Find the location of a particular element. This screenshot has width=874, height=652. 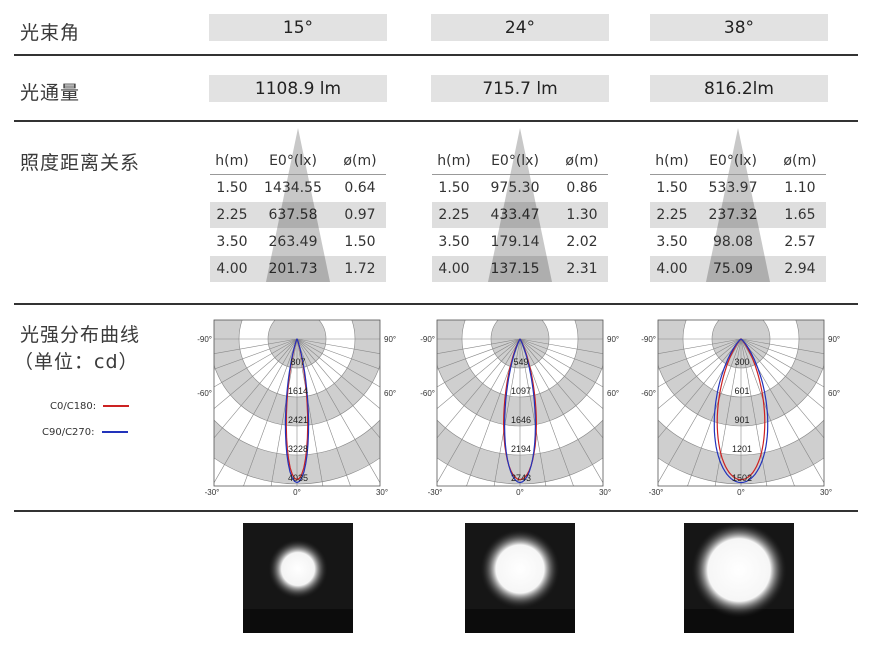

legend-c0: C0/C180: is located at coordinates (90, 406).